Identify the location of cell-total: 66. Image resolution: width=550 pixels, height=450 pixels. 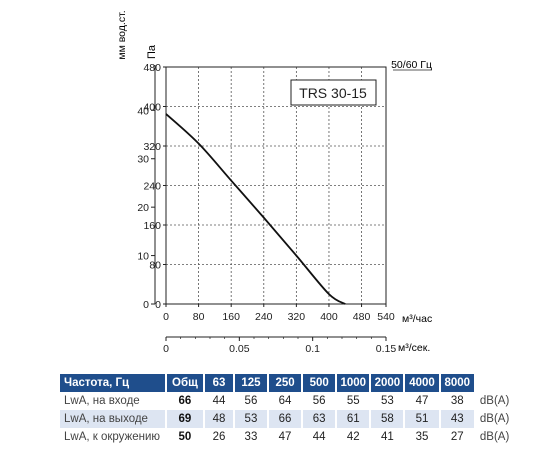
(185, 401).